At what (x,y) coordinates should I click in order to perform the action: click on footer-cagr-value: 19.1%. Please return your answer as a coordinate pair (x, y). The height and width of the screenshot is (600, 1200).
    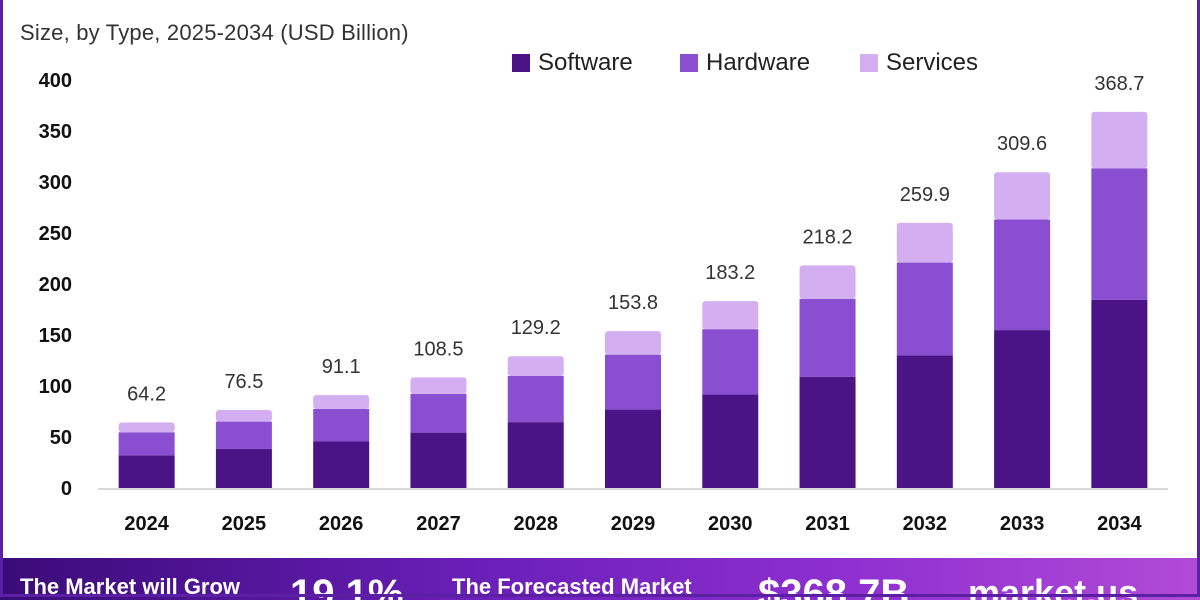
    Looking at the image, I should click on (347, 586).